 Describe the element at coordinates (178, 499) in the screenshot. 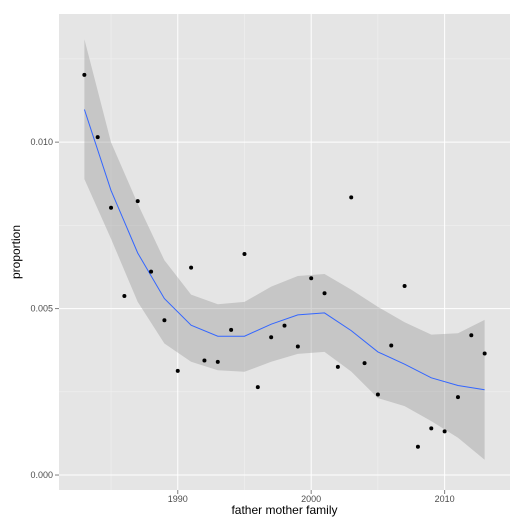

I see `x-tick-label: 1990` at that location.